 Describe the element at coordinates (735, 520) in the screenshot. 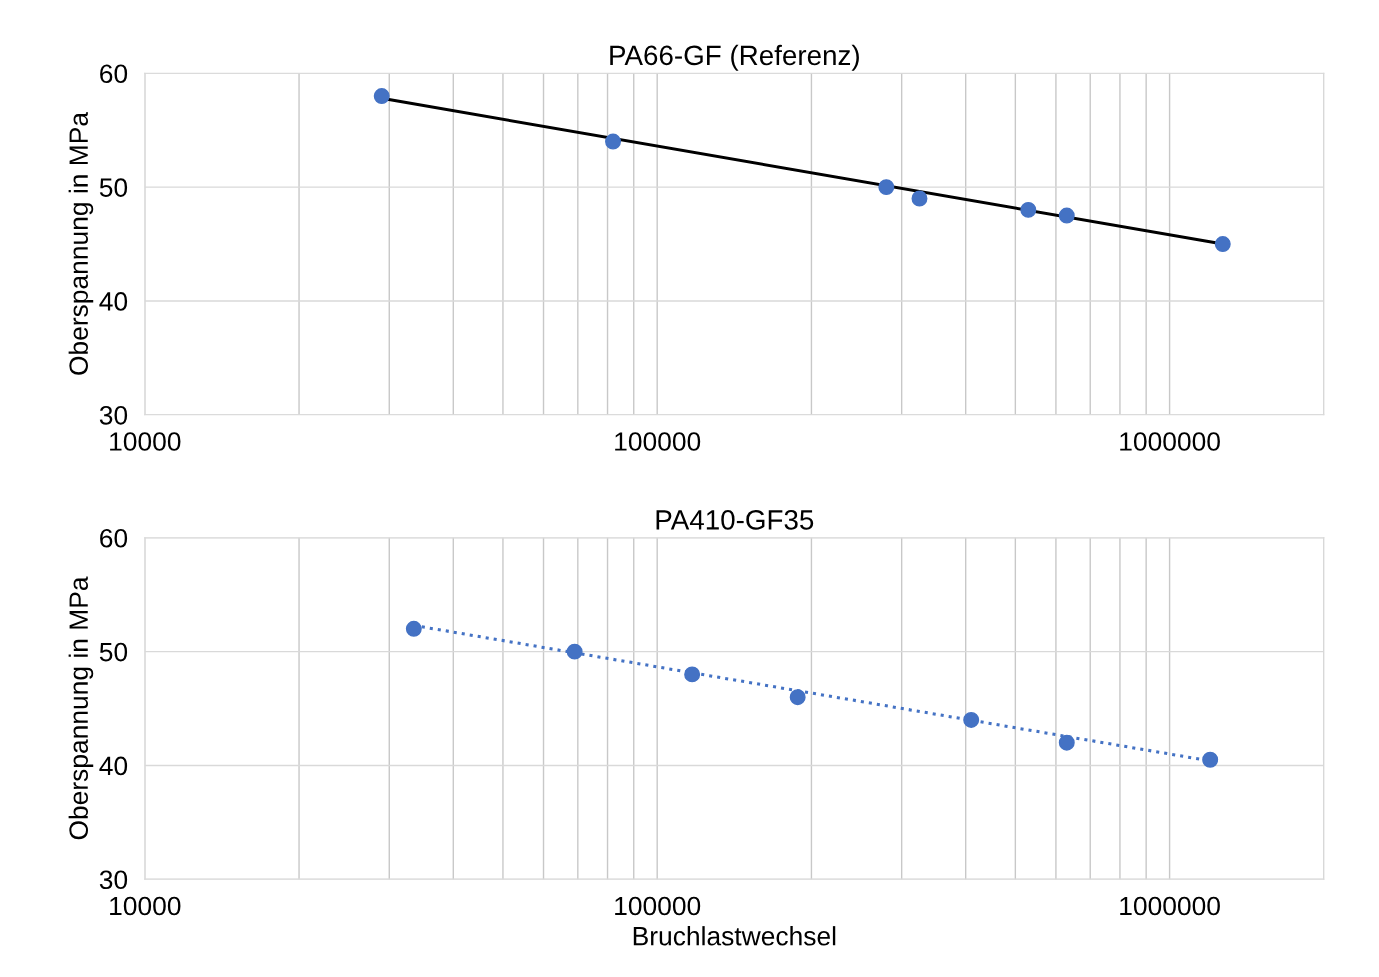

I see `chart-title: PA410-GF35` at that location.